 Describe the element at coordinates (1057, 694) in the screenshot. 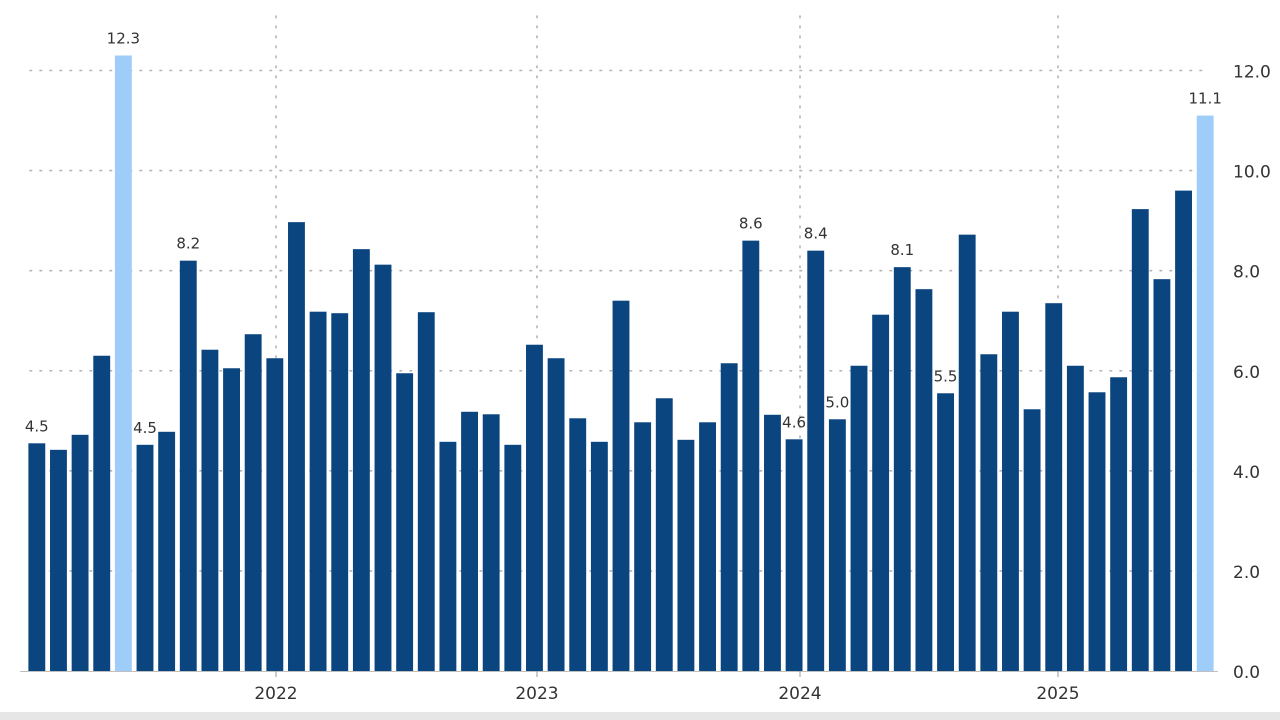

I see `x-tick-label: 2025` at that location.